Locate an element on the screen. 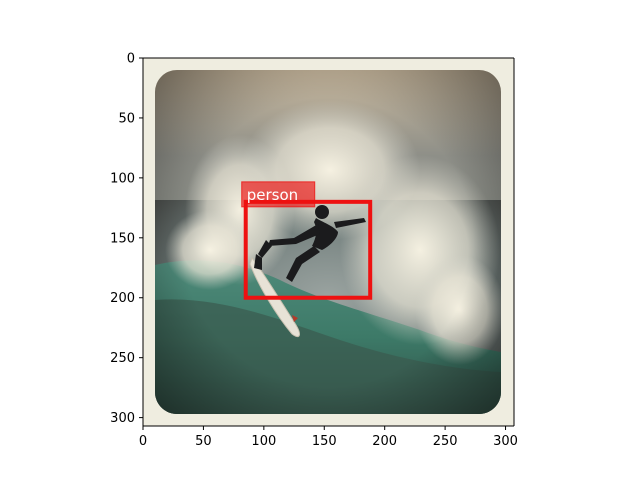 This screenshot has height=480, width=640. y-tick-label: 200 is located at coordinates (122, 298).